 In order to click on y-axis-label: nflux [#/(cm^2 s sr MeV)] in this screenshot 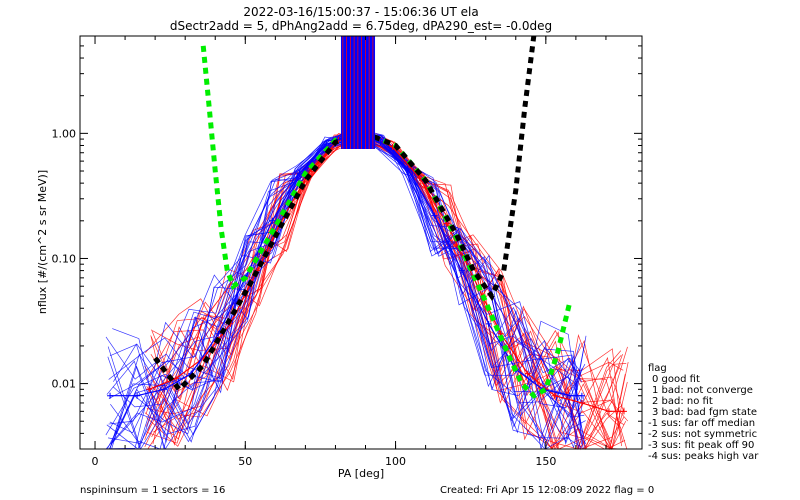, I will do `click(42, 242)`.